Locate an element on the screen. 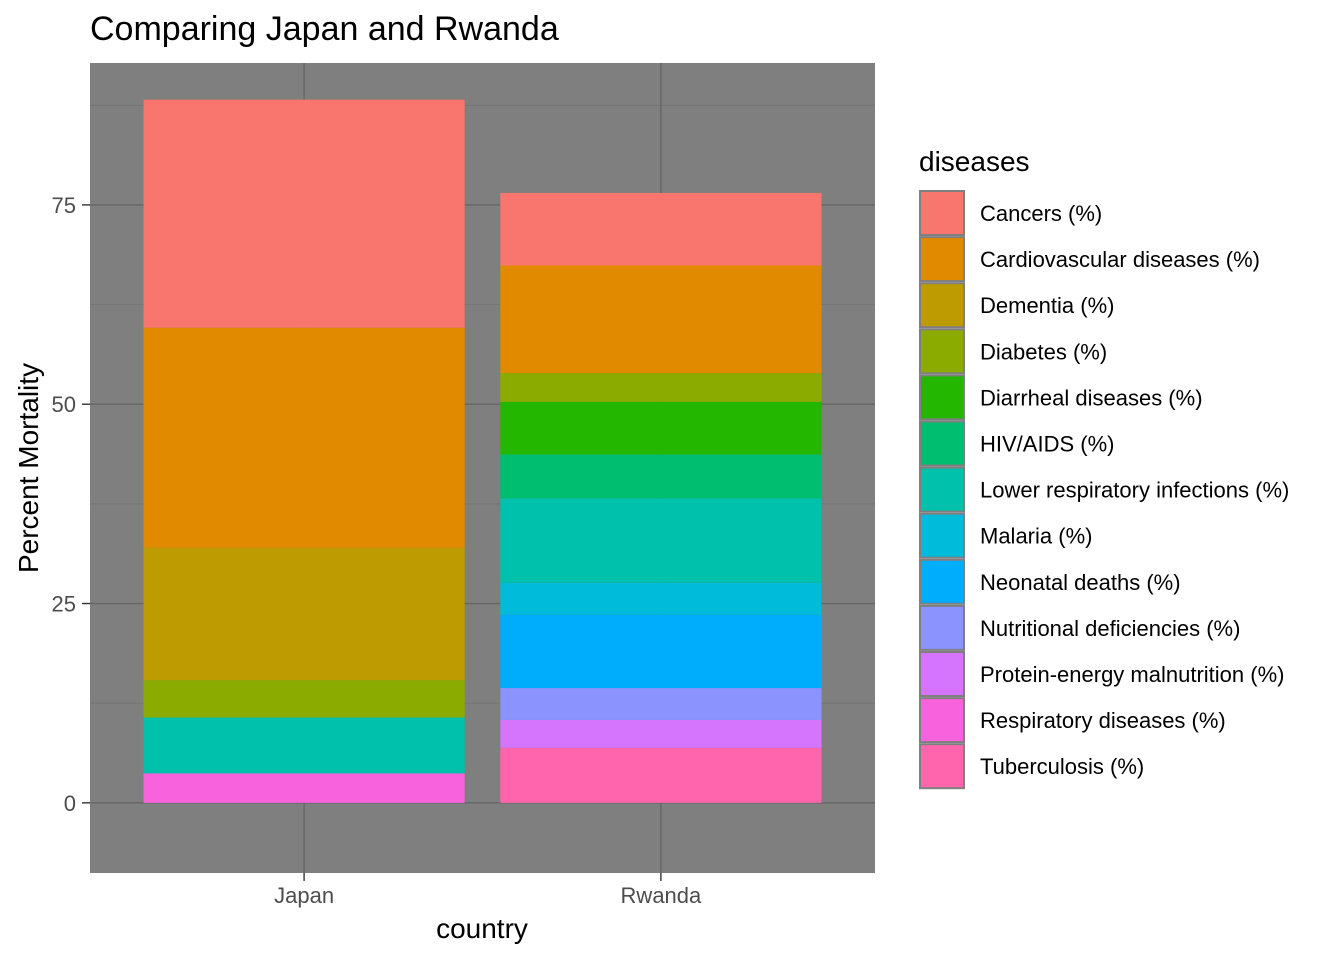 Image resolution: width=1344 pixels, height=960 pixels. y-tick-label: 25 is located at coordinates (64, 604).